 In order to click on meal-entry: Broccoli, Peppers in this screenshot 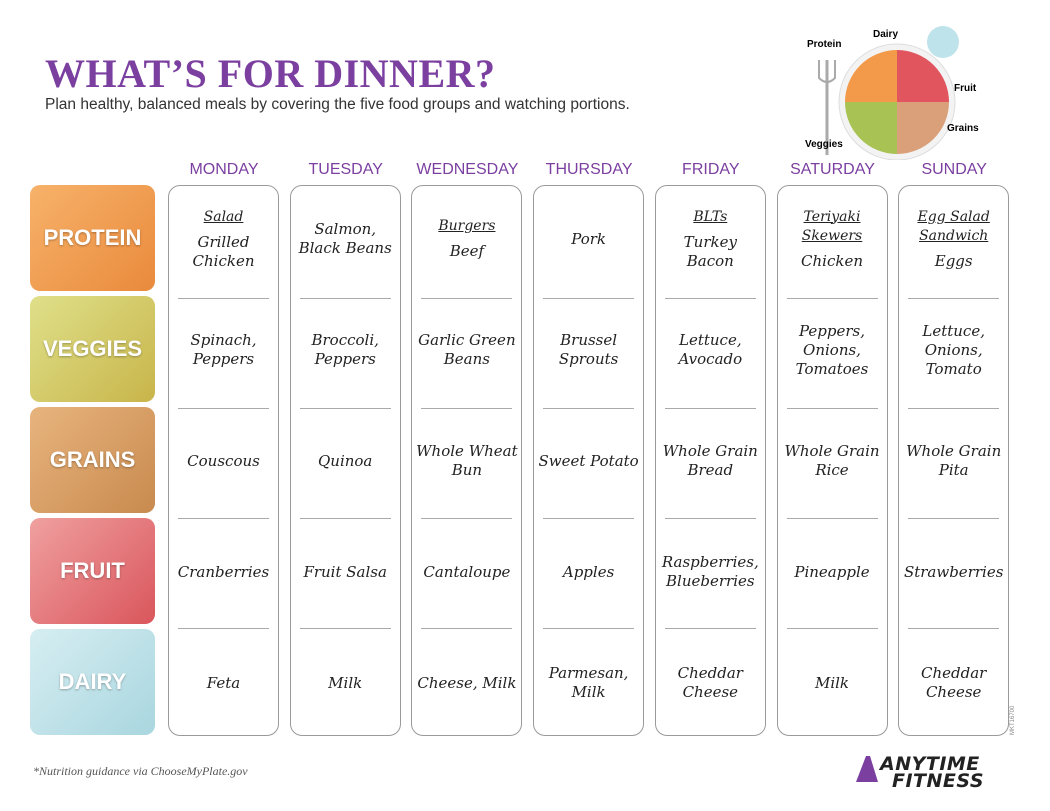, I will do `click(345, 349)`.